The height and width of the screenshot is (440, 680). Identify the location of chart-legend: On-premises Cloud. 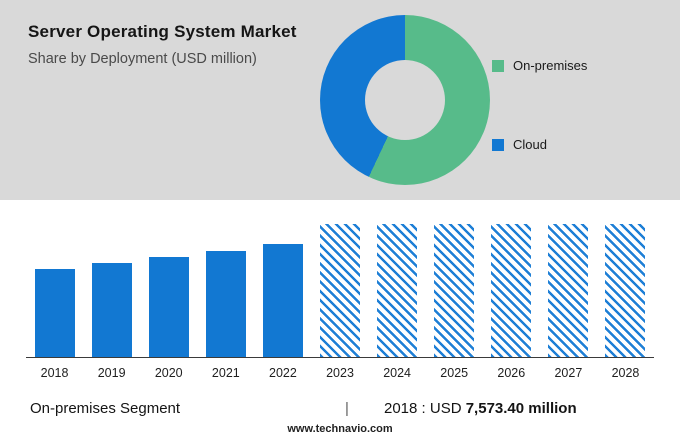
(539, 105).